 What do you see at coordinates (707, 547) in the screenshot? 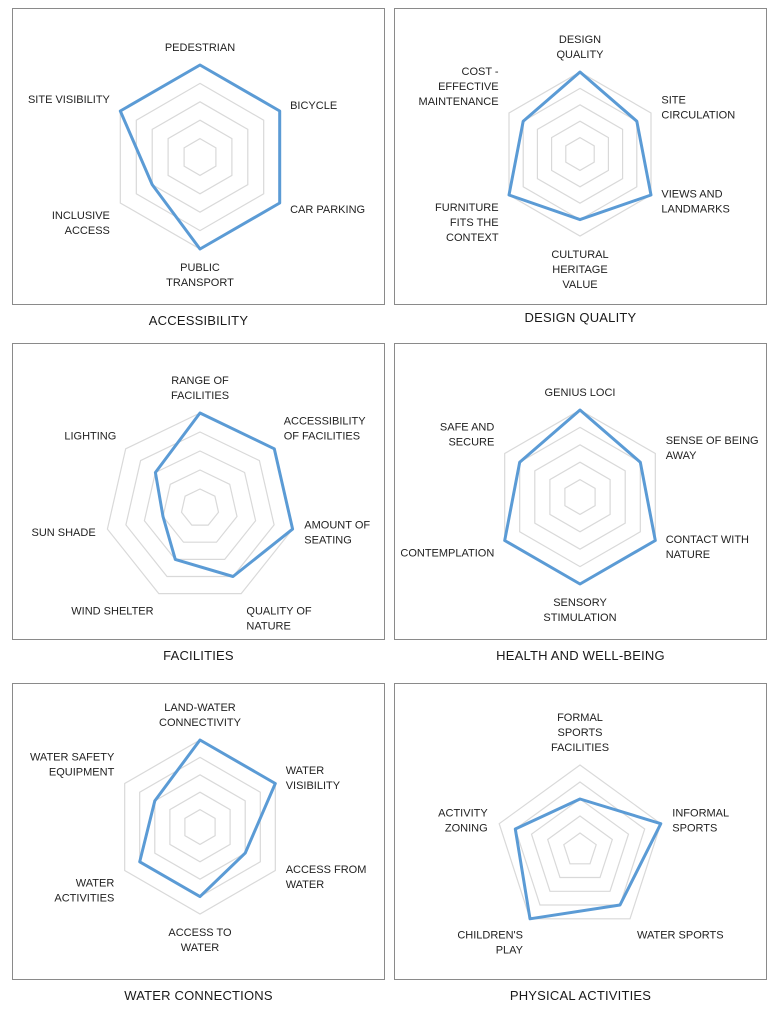
I see `axis-label: CONTACT WITH NATURE` at bounding box center [707, 547].